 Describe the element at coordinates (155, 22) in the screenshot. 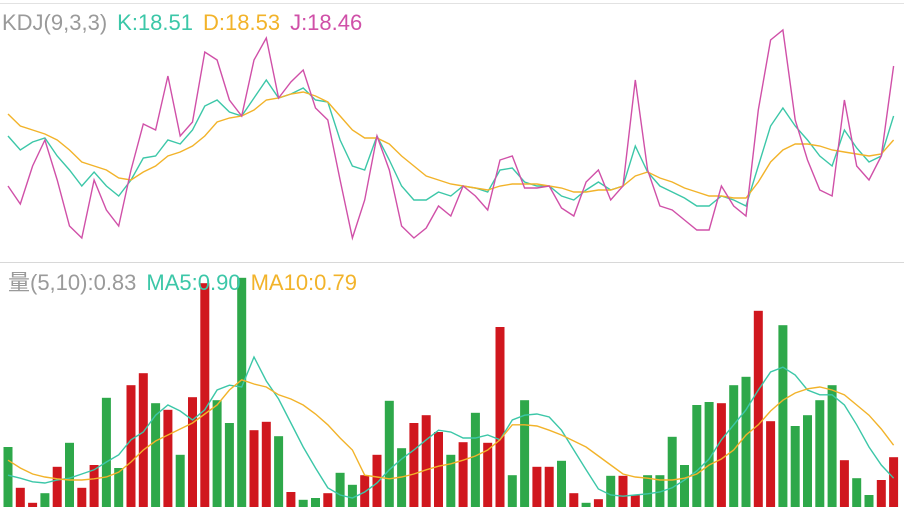

I see `legend-entry: K:18.51` at that location.